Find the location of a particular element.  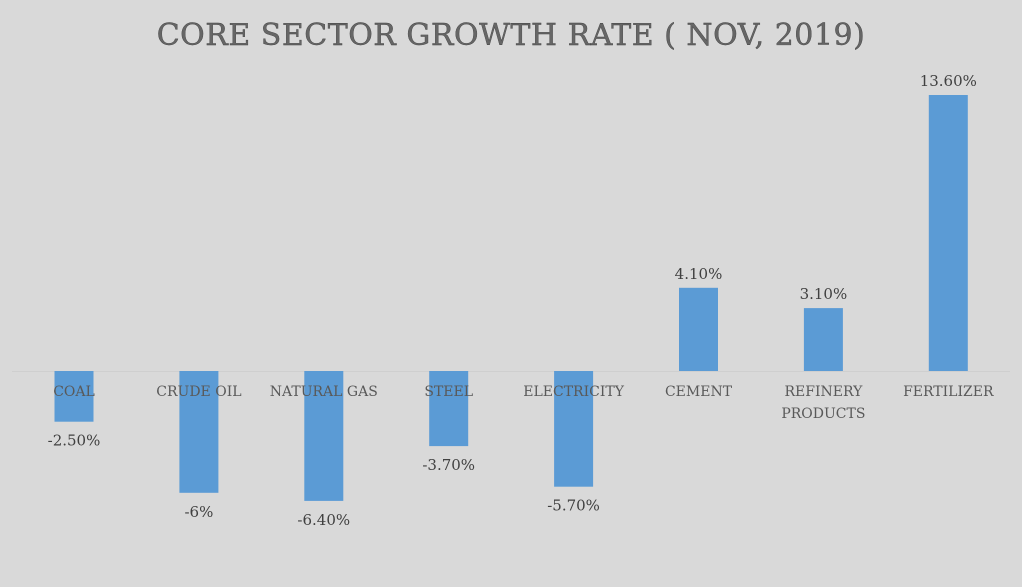

category-label: COAL is located at coordinates (74, 392).